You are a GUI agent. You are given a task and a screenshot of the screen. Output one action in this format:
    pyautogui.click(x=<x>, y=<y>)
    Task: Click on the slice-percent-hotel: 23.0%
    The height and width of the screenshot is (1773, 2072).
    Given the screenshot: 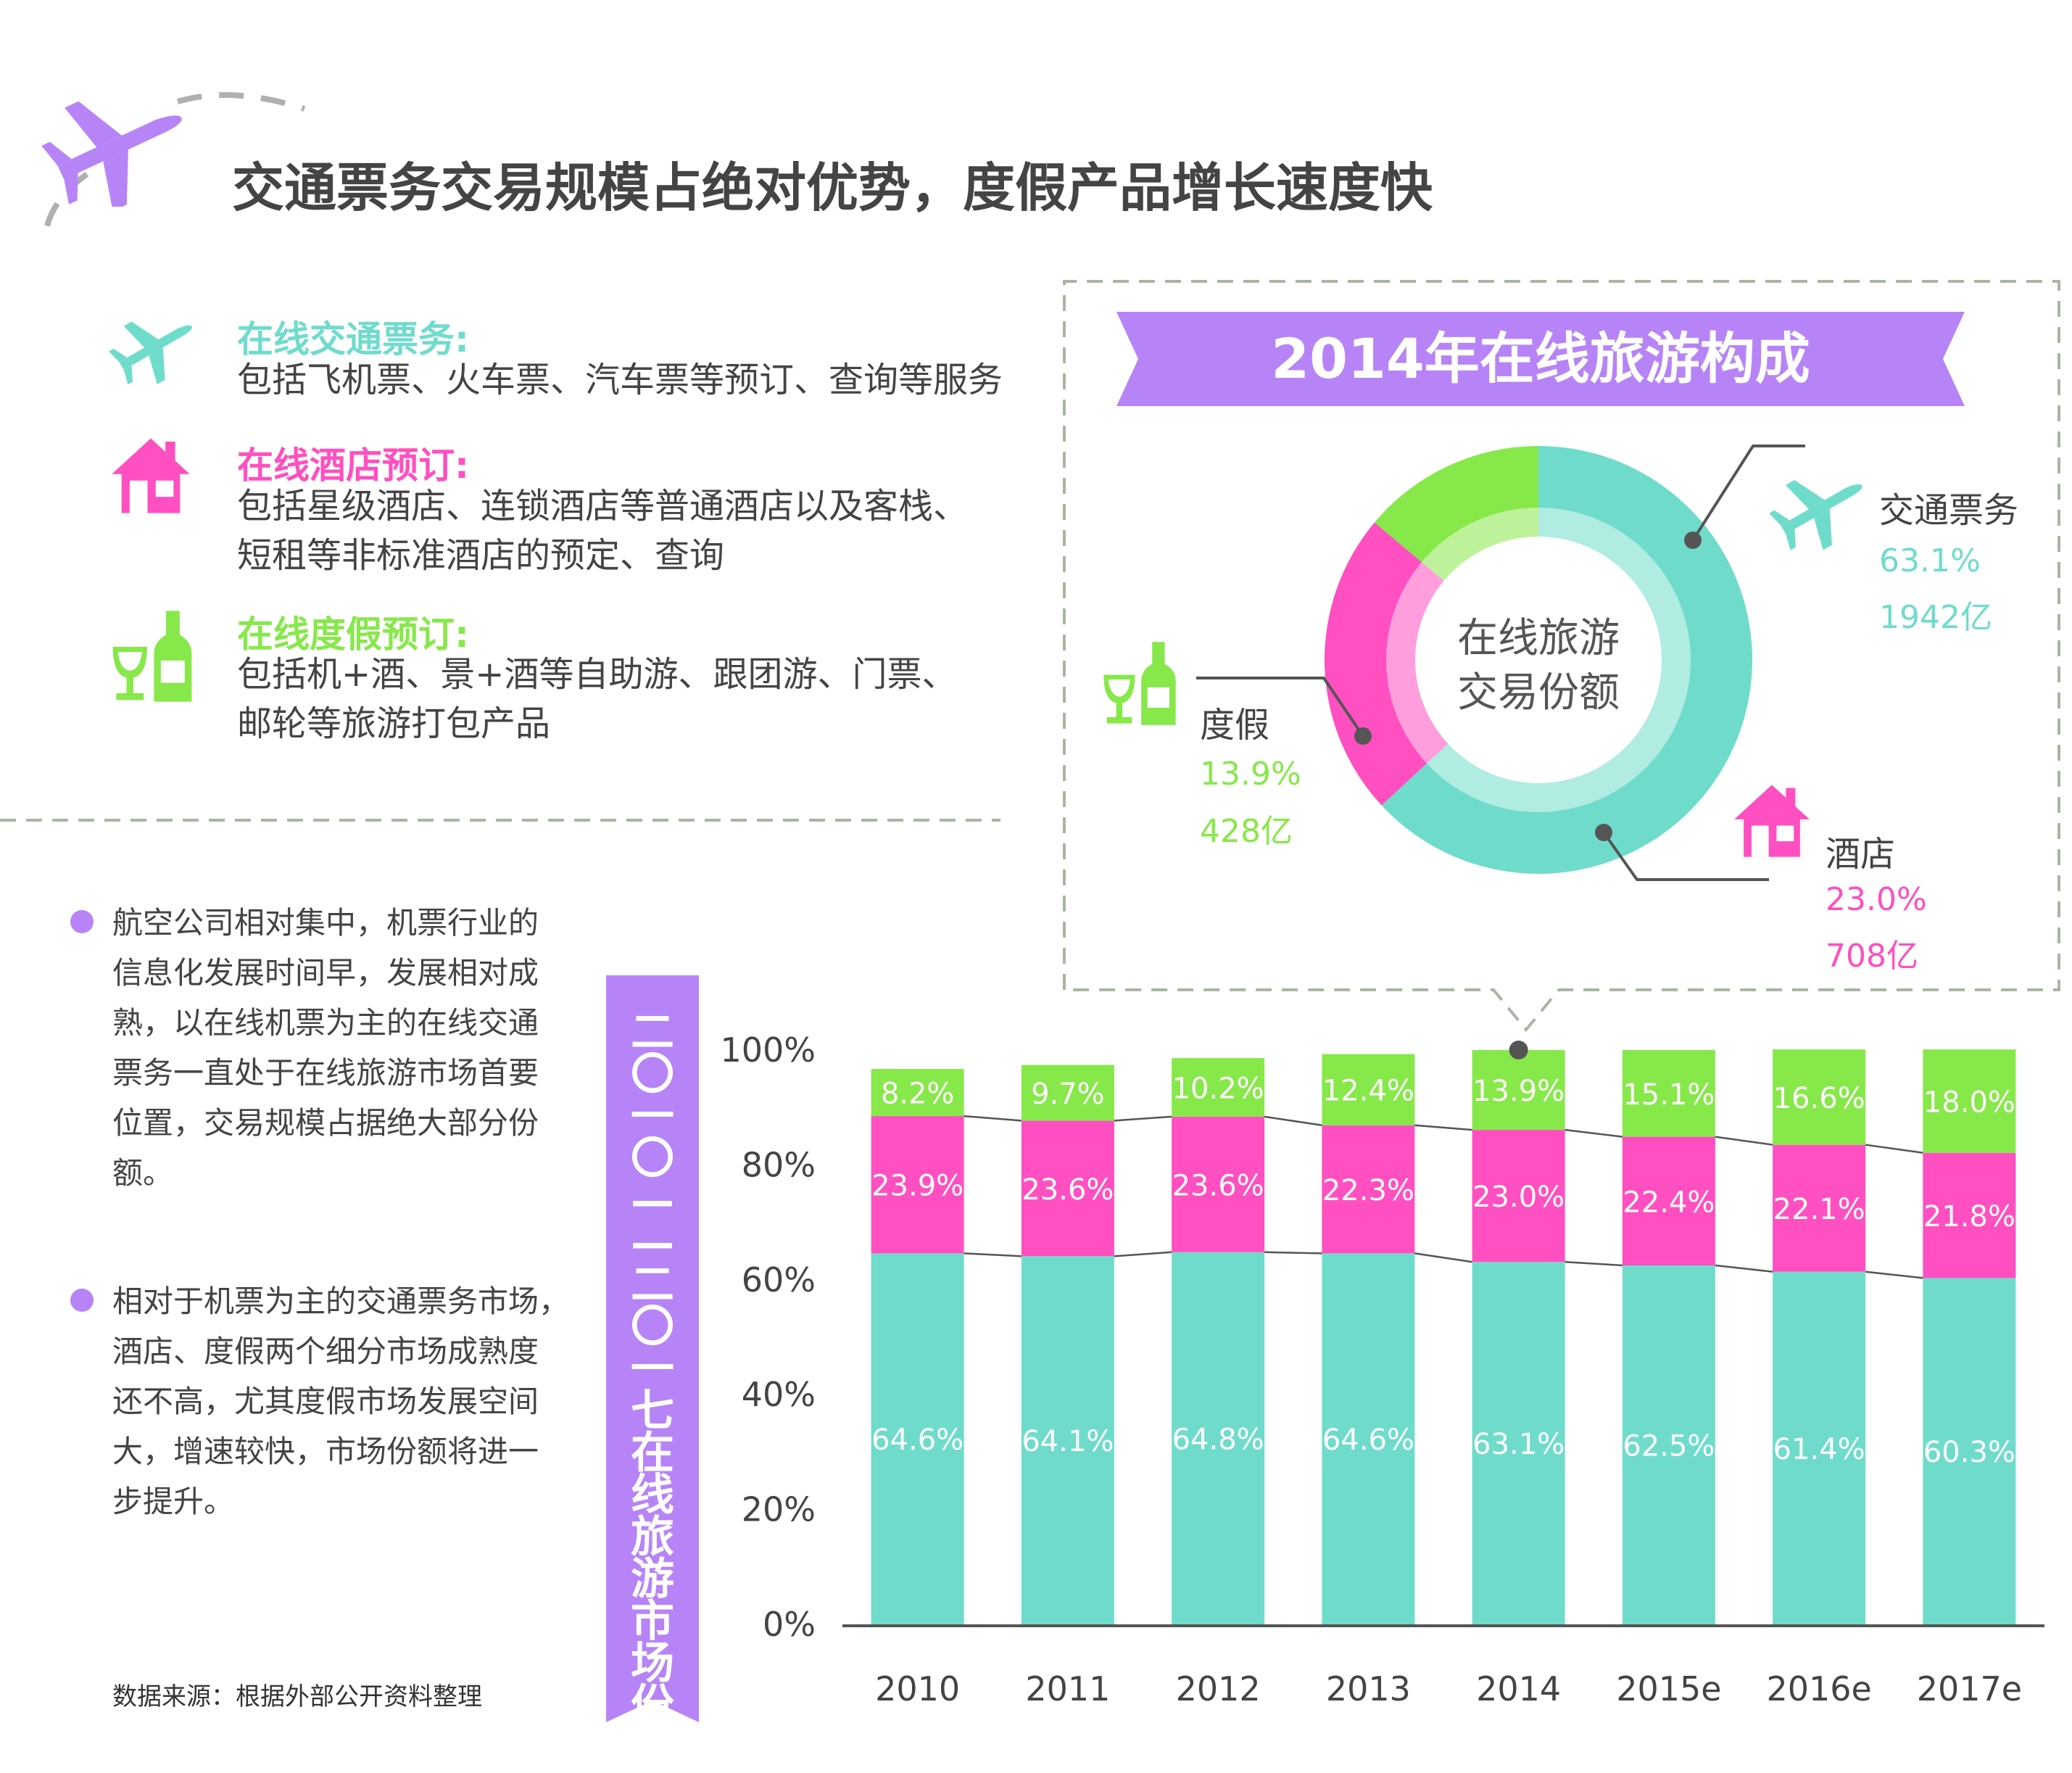 What is the action you would take?
    pyautogui.click(x=1876, y=899)
    